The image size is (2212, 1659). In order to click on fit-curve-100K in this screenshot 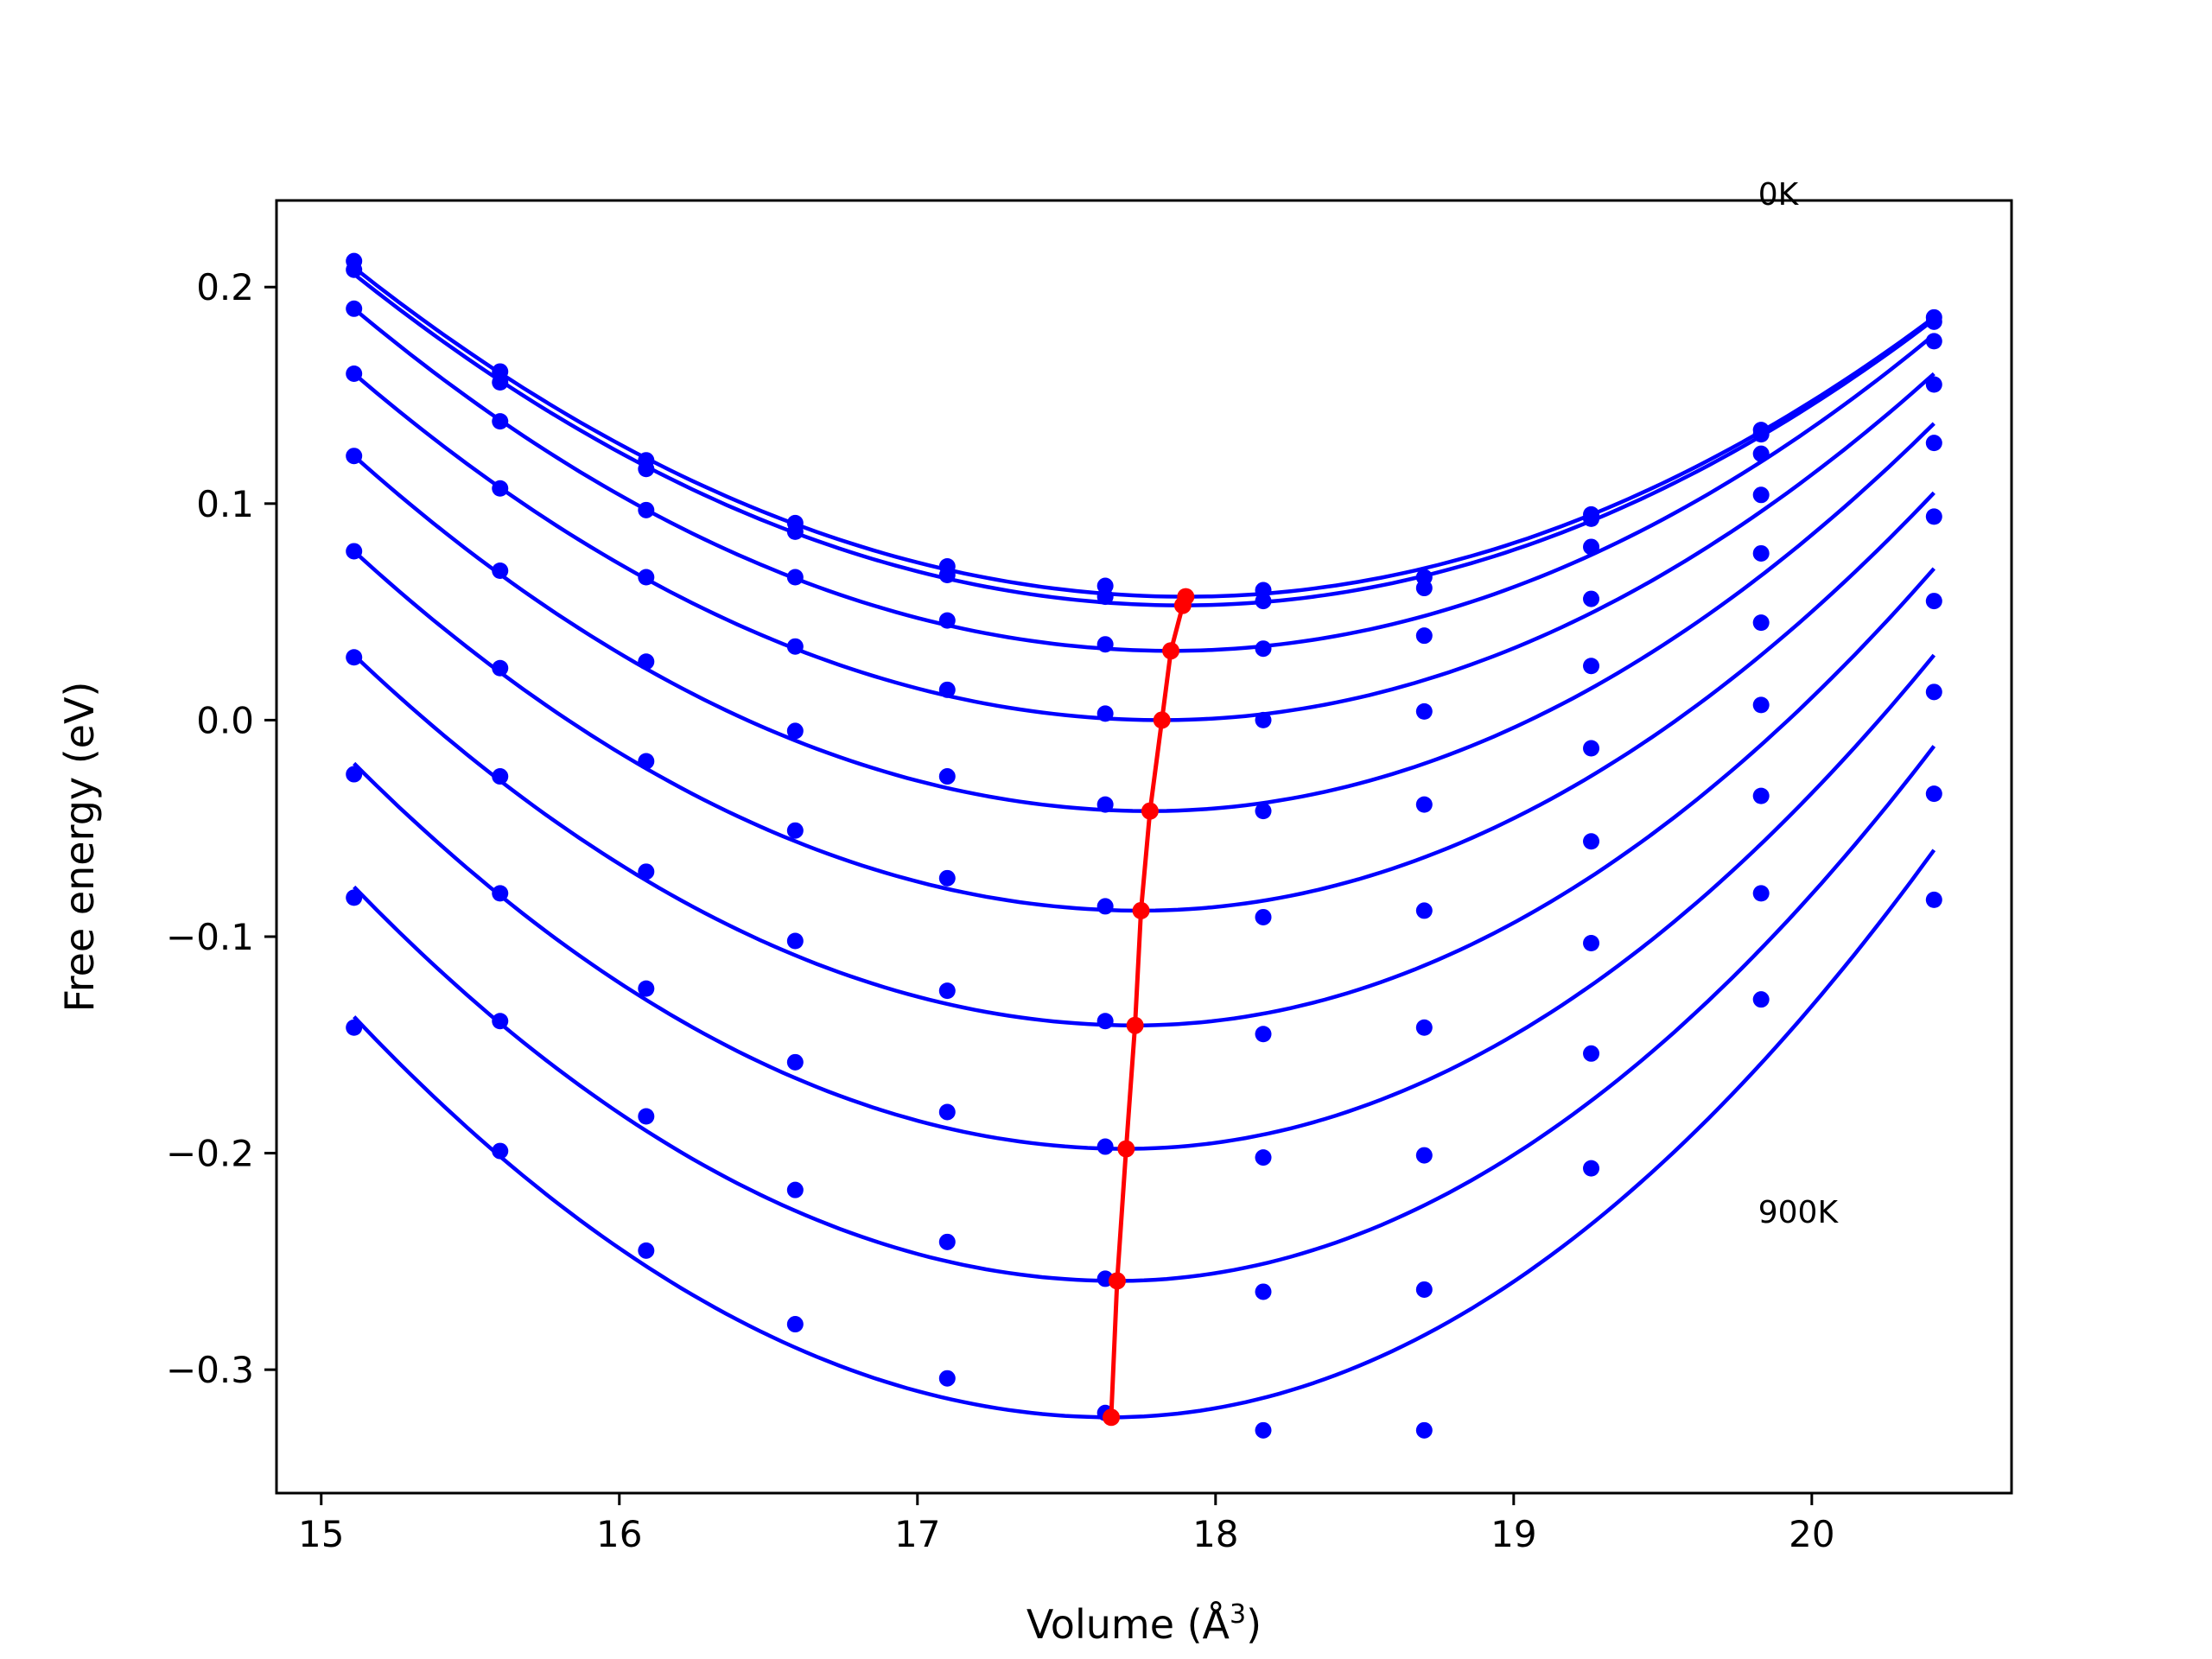, I will do `click(1144, 439)`.